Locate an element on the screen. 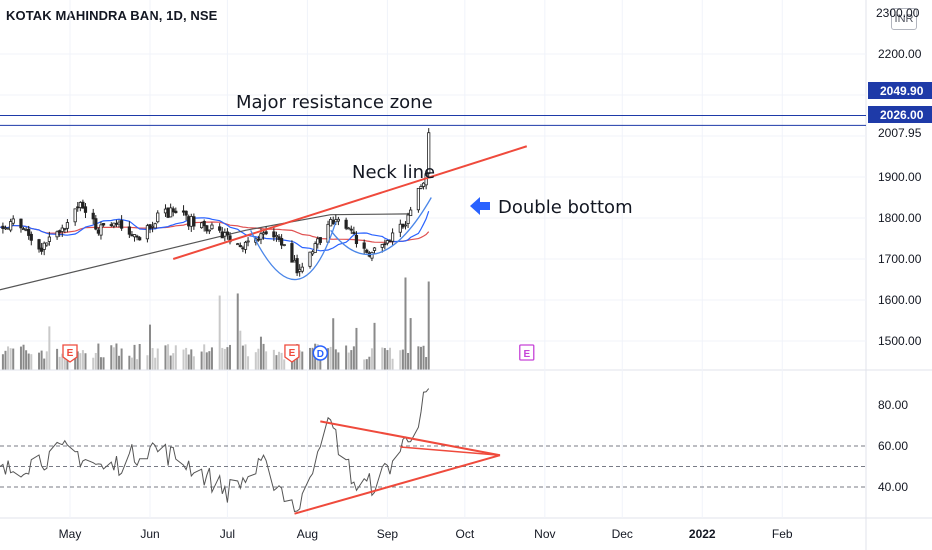 The width and height of the screenshot is (932, 550). rsi-tick-label: 40.00 is located at coordinates (893, 487).